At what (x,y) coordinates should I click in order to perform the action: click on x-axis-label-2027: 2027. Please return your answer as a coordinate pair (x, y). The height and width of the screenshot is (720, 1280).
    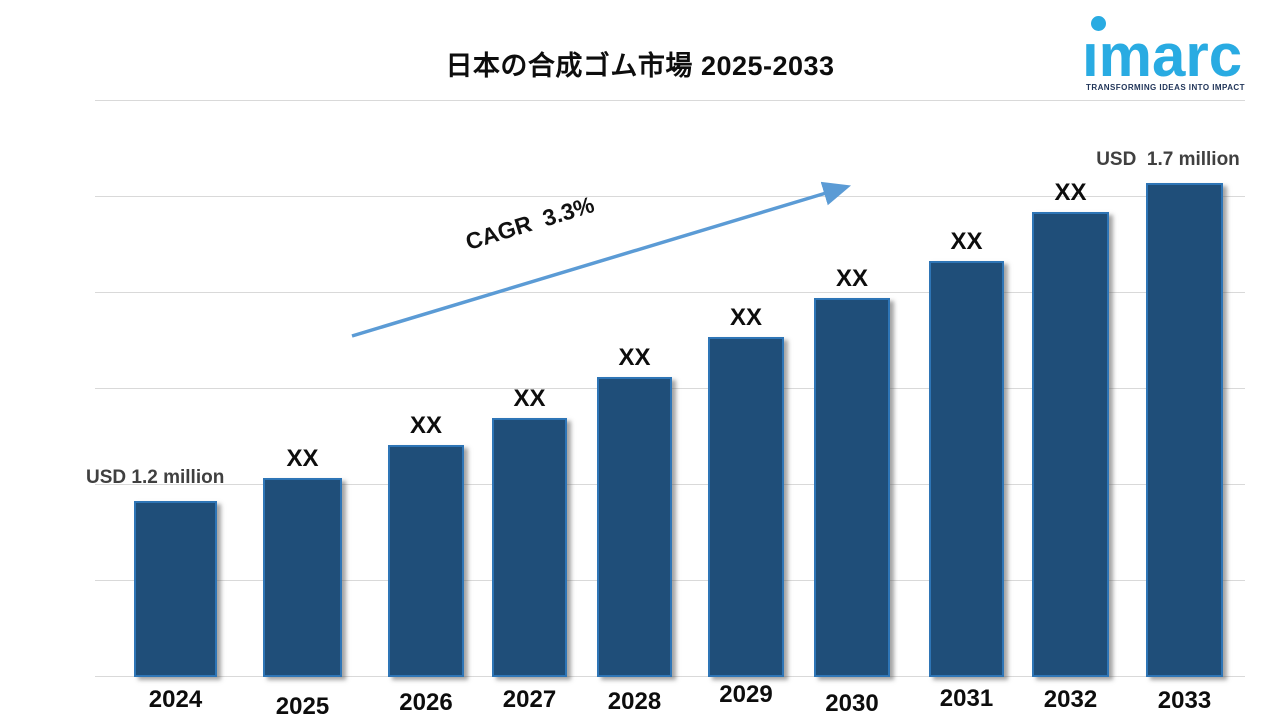
    Looking at the image, I should click on (529, 699).